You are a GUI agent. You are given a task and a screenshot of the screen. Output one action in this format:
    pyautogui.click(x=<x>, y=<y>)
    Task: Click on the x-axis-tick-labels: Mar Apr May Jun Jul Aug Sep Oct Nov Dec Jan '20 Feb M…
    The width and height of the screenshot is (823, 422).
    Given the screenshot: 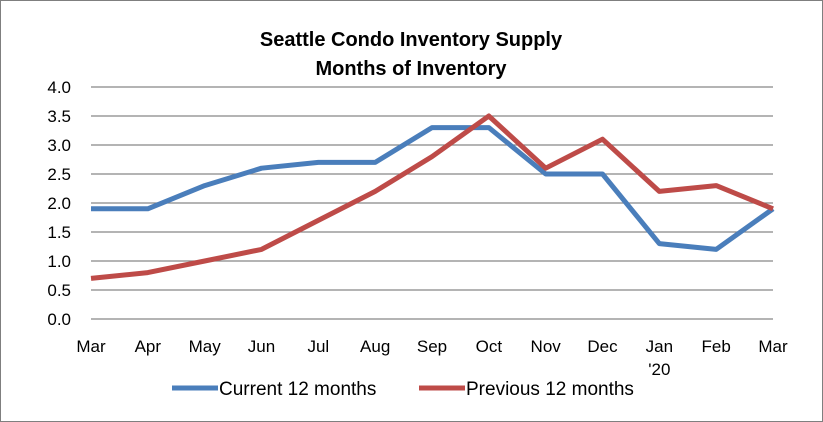 What is the action you would take?
    pyautogui.click(x=432, y=358)
    